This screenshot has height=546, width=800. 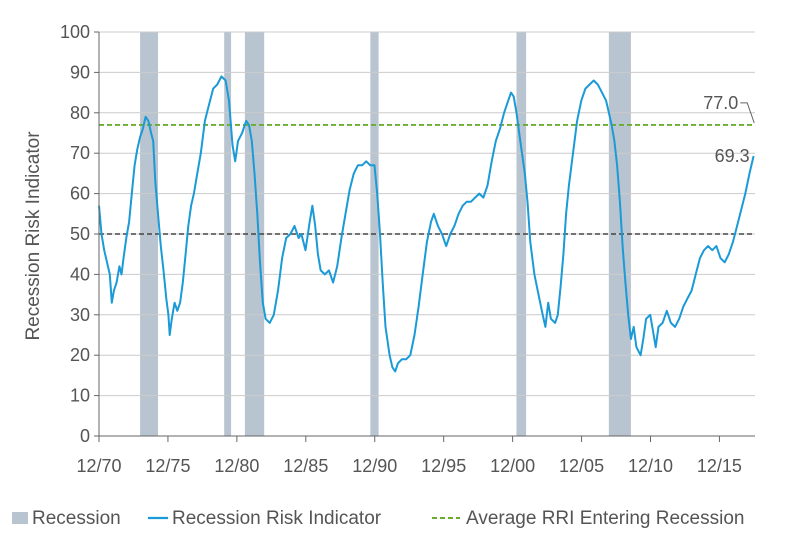 I want to click on y-tick-label: 50, so click(x=80, y=234).